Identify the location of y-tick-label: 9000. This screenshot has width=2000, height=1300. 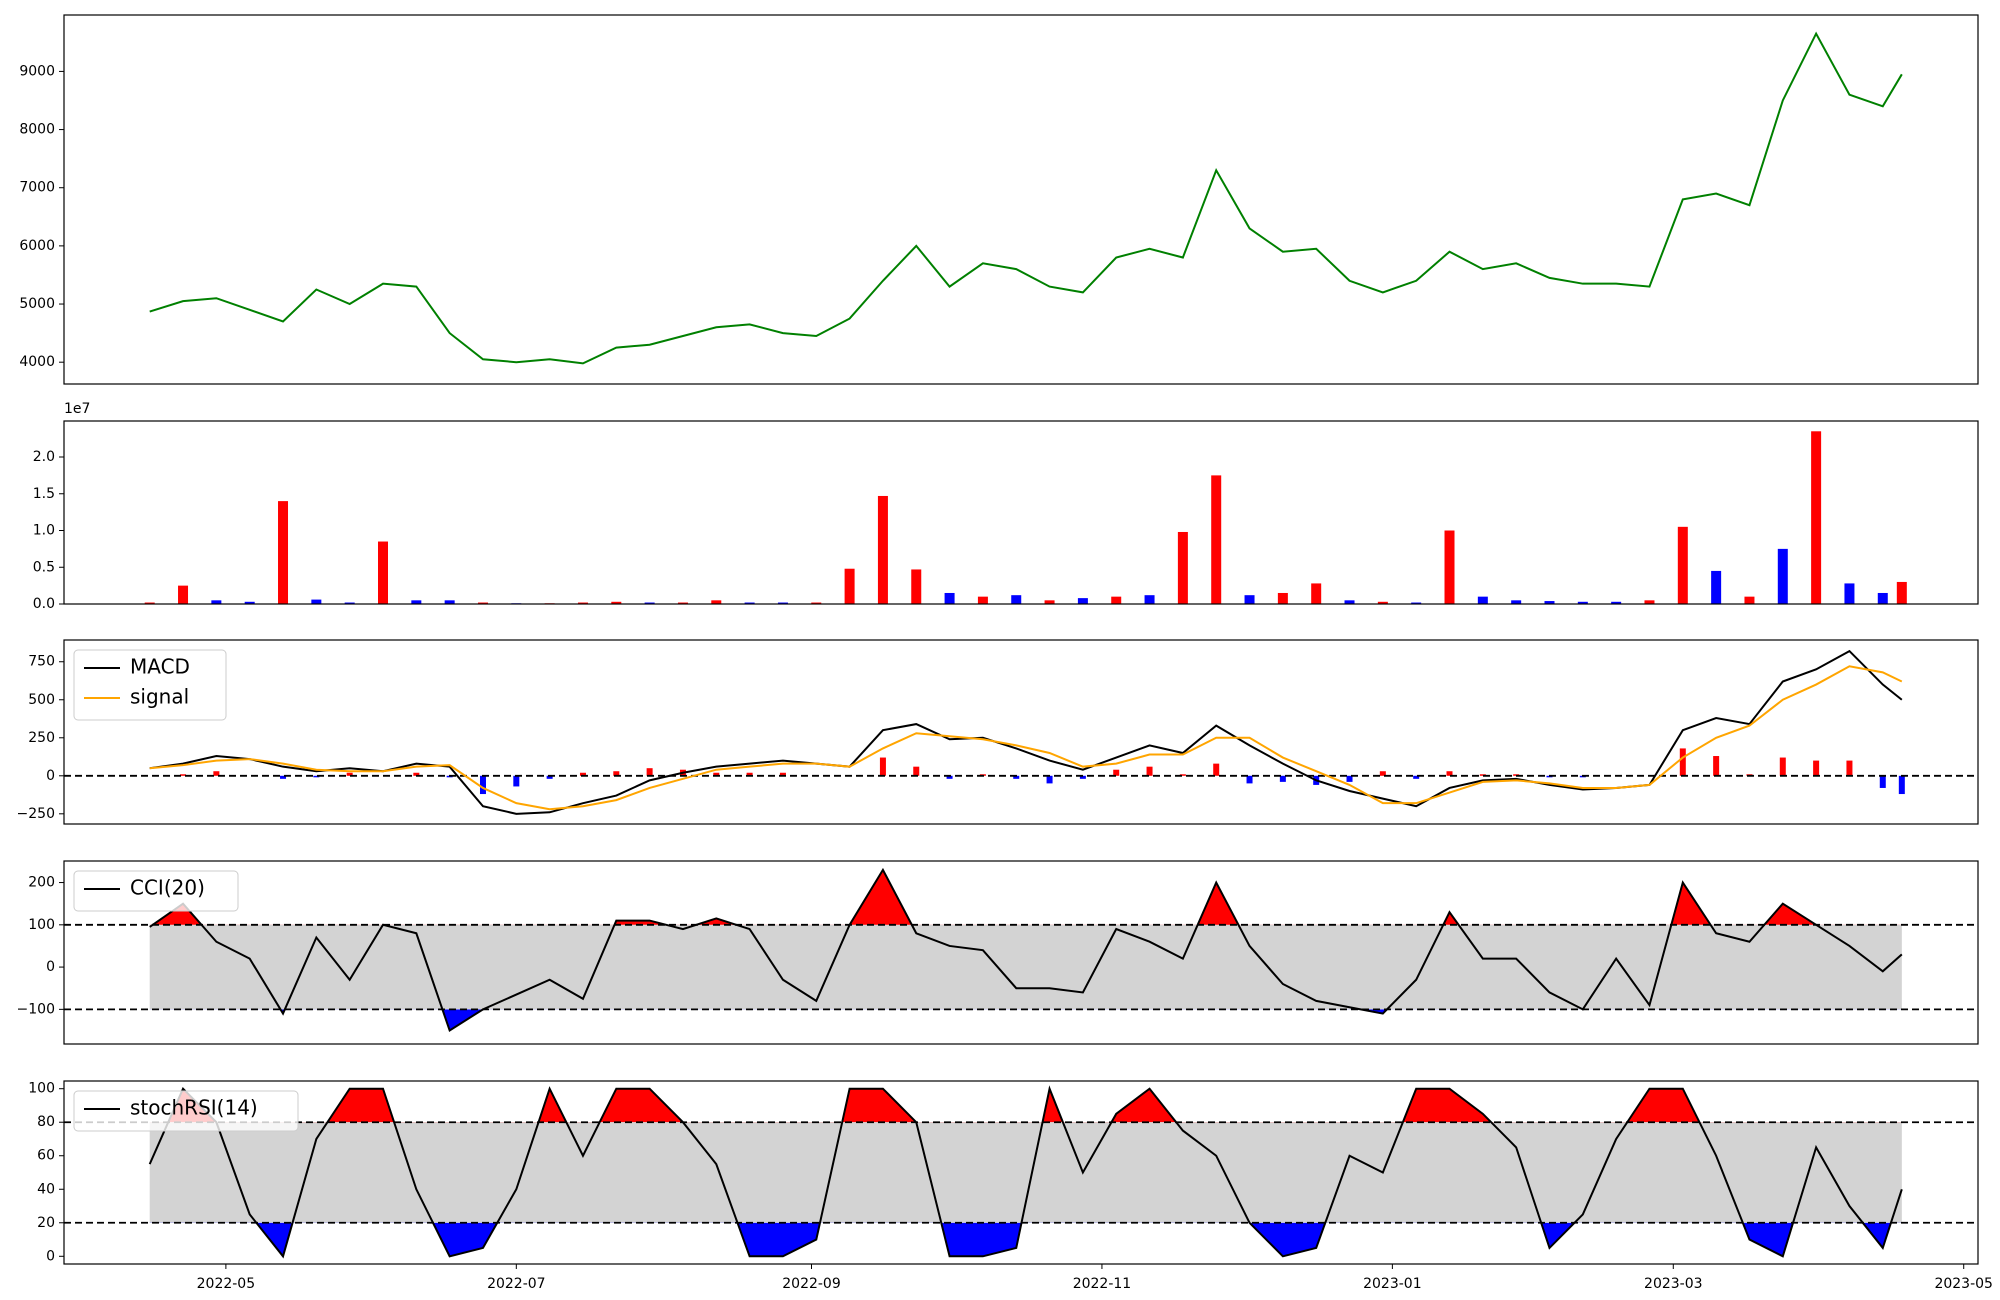
(37, 71).